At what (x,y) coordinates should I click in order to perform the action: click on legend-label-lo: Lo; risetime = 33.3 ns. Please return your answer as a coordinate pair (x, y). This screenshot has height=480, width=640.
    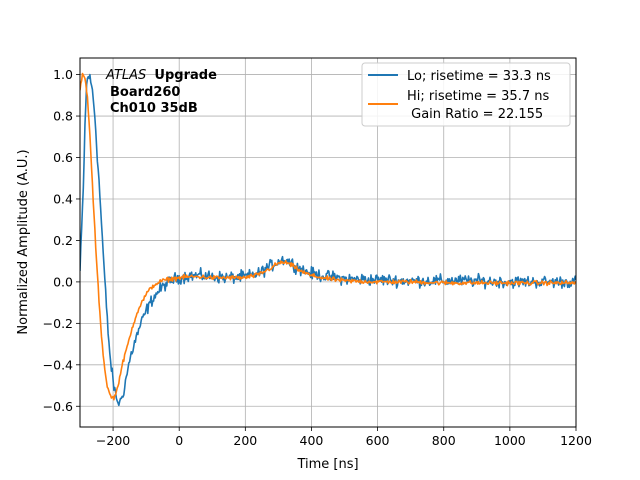
    Looking at the image, I should click on (479, 76).